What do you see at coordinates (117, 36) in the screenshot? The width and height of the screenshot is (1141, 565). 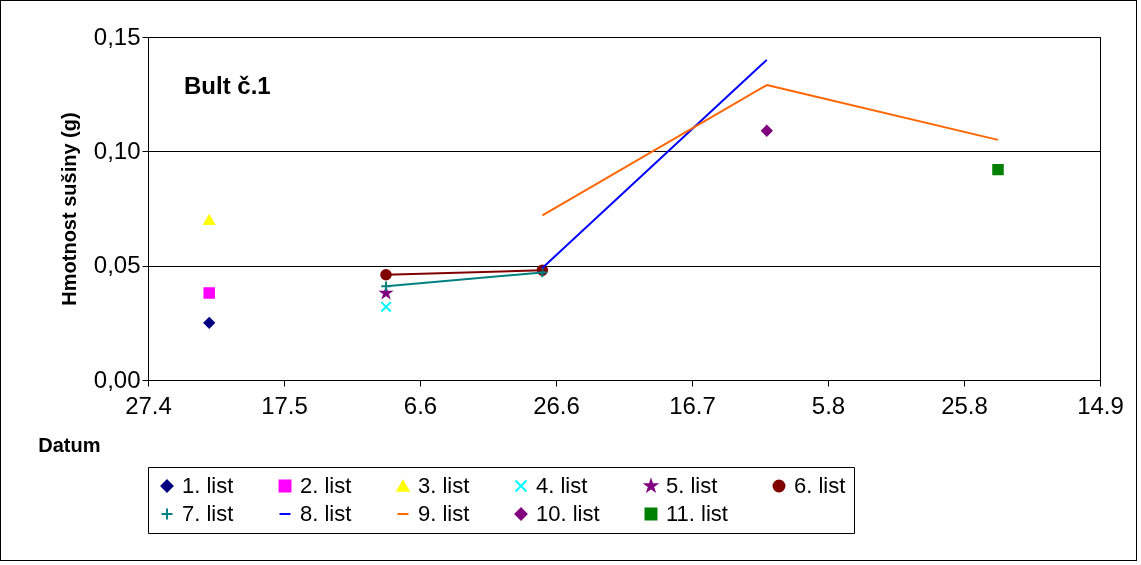 I see `y-tick-label: 0,15` at bounding box center [117, 36].